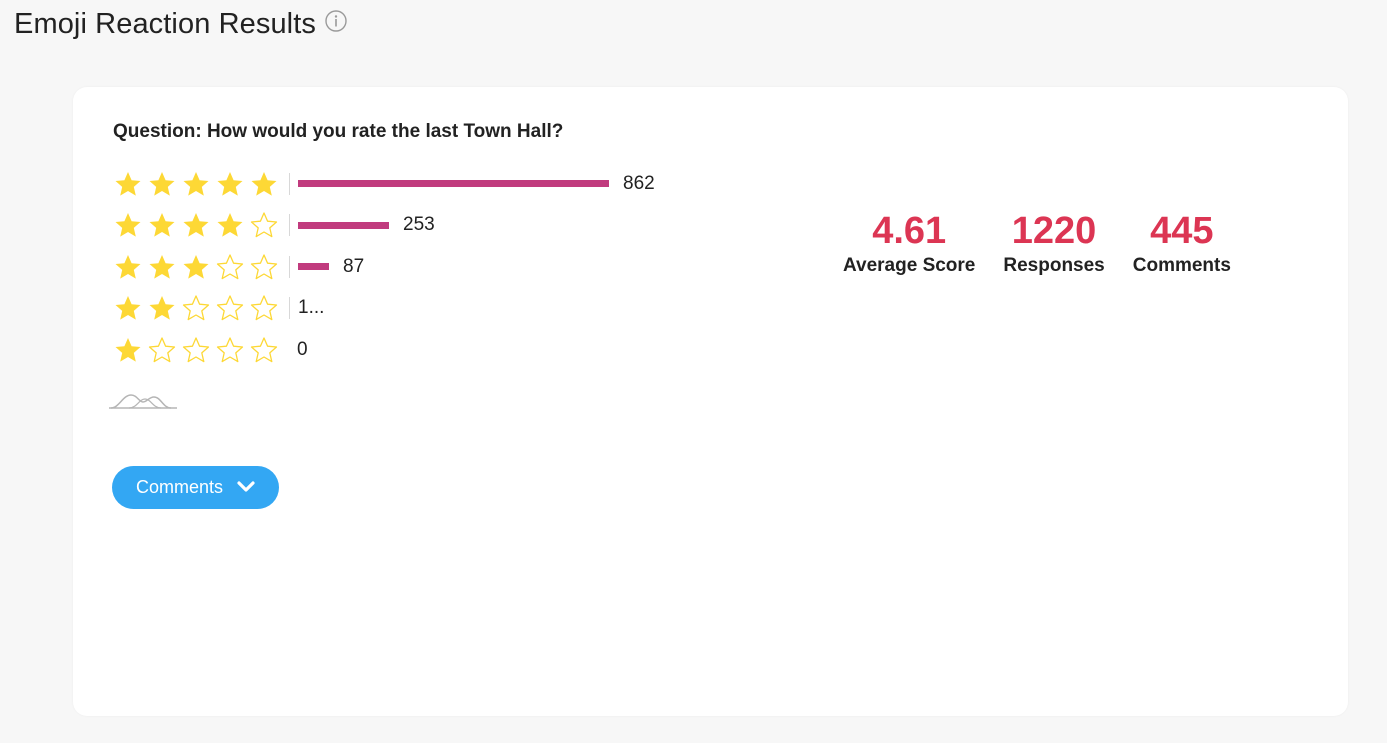 The height and width of the screenshot is (743, 1387). I want to click on comments-button-label: Comments, so click(179, 487).